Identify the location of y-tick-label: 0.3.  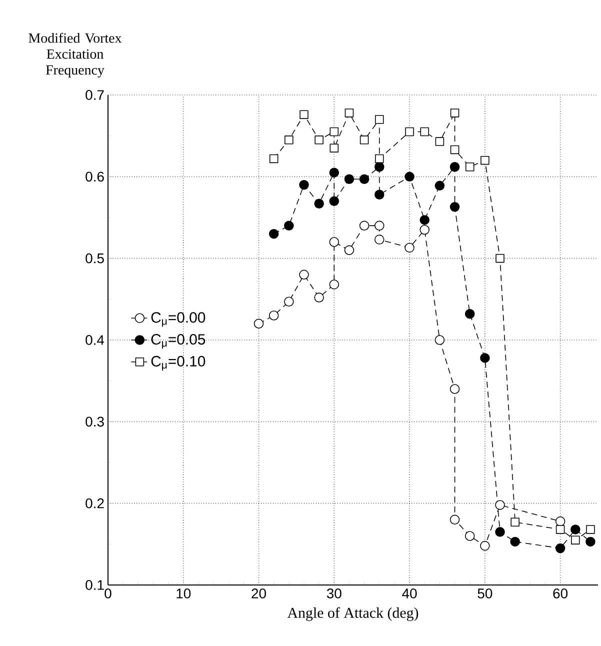
(95, 421).